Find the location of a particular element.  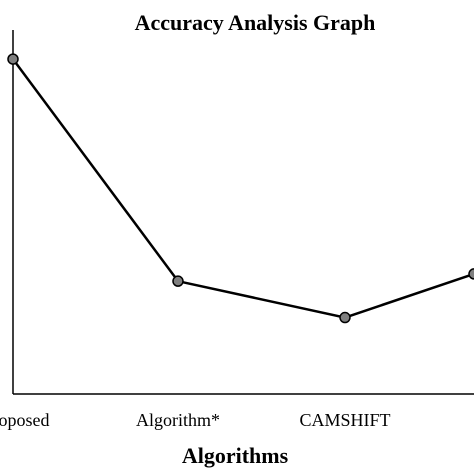

x-tick-labels: oposed Algorithm* CAMSHIFT is located at coordinates (195, 420).